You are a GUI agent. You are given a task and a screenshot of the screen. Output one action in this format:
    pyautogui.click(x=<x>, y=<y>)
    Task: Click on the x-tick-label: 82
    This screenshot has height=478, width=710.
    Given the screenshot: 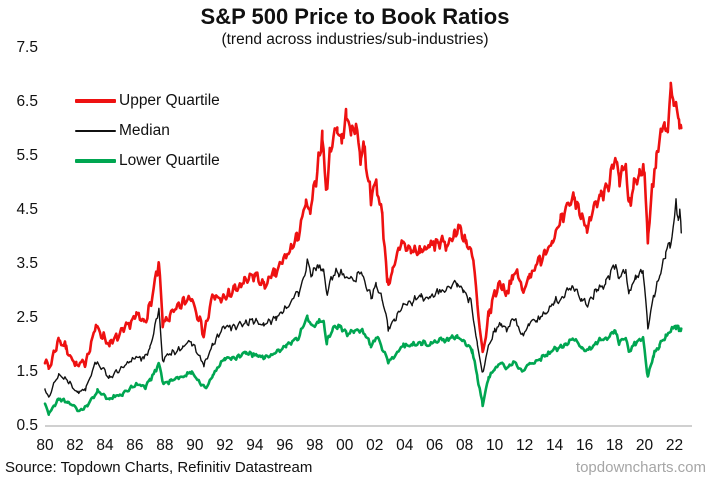 What is the action you would take?
    pyautogui.click(x=75, y=445)
    